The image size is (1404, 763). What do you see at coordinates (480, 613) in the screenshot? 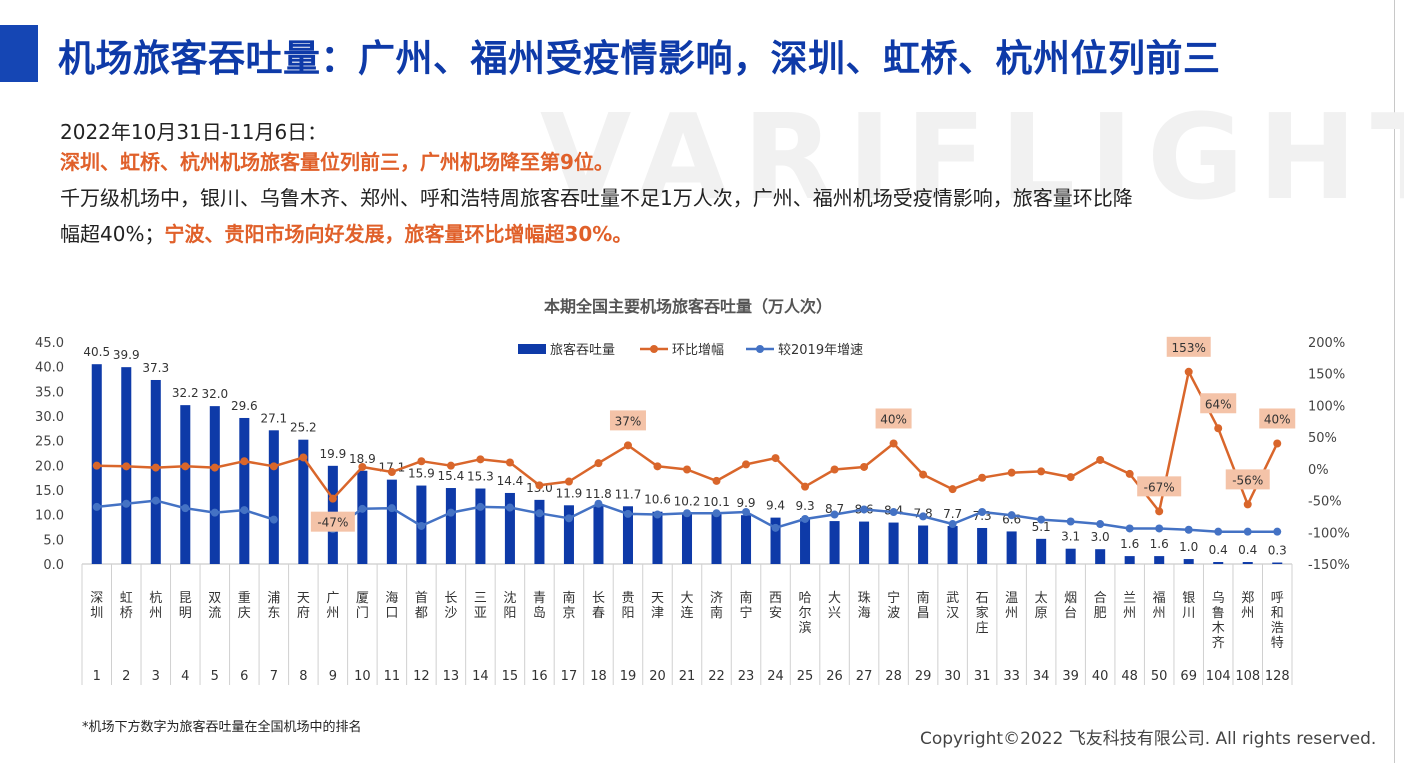
I see `category-label-三亚: 亚` at bounding box center [480, 613].